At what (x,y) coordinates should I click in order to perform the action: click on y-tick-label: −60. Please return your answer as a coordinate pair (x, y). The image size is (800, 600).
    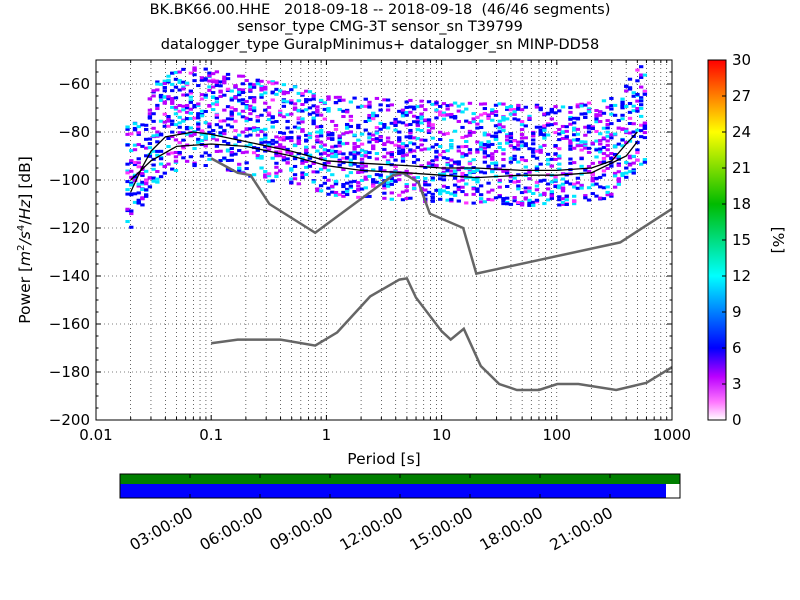
    Looking at the image, I should click on (74, 84).